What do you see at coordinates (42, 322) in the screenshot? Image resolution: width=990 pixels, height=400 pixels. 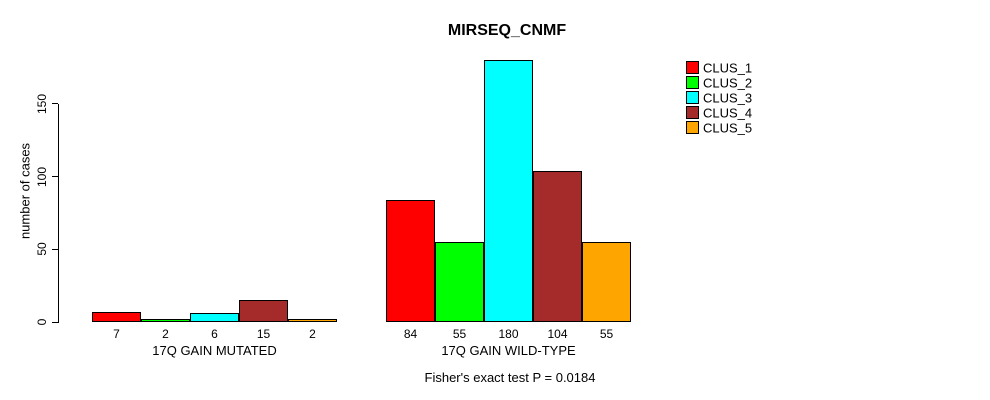 I see `y-tick-label: 0` at bounding box center [42, 322].